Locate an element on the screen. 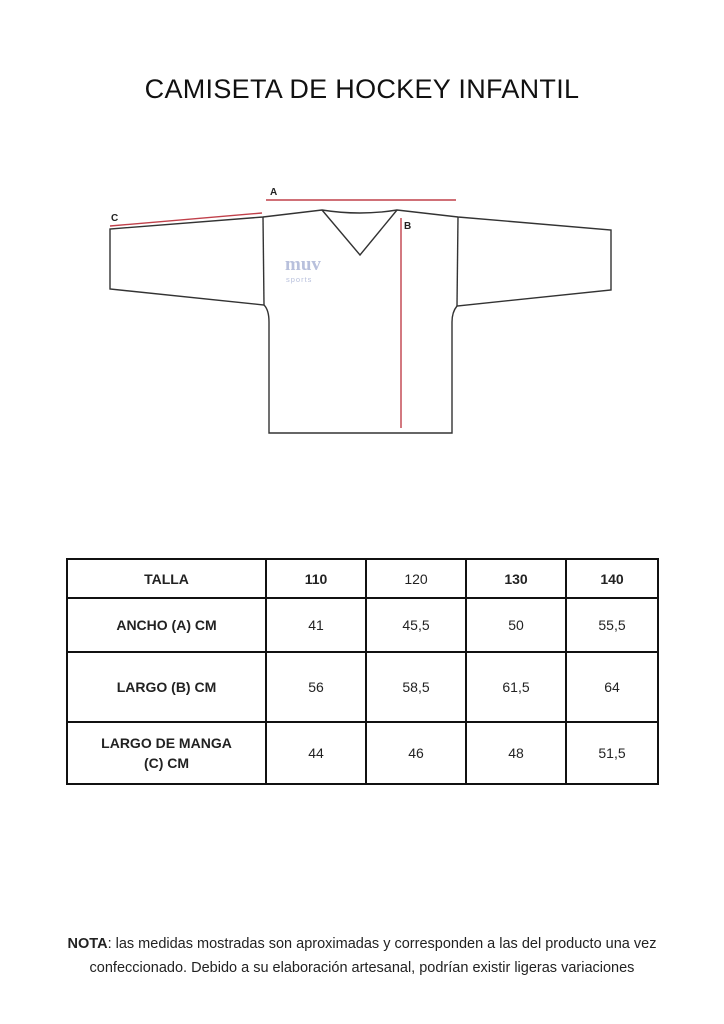  cell: 48 is located at coordinates (516, 753).